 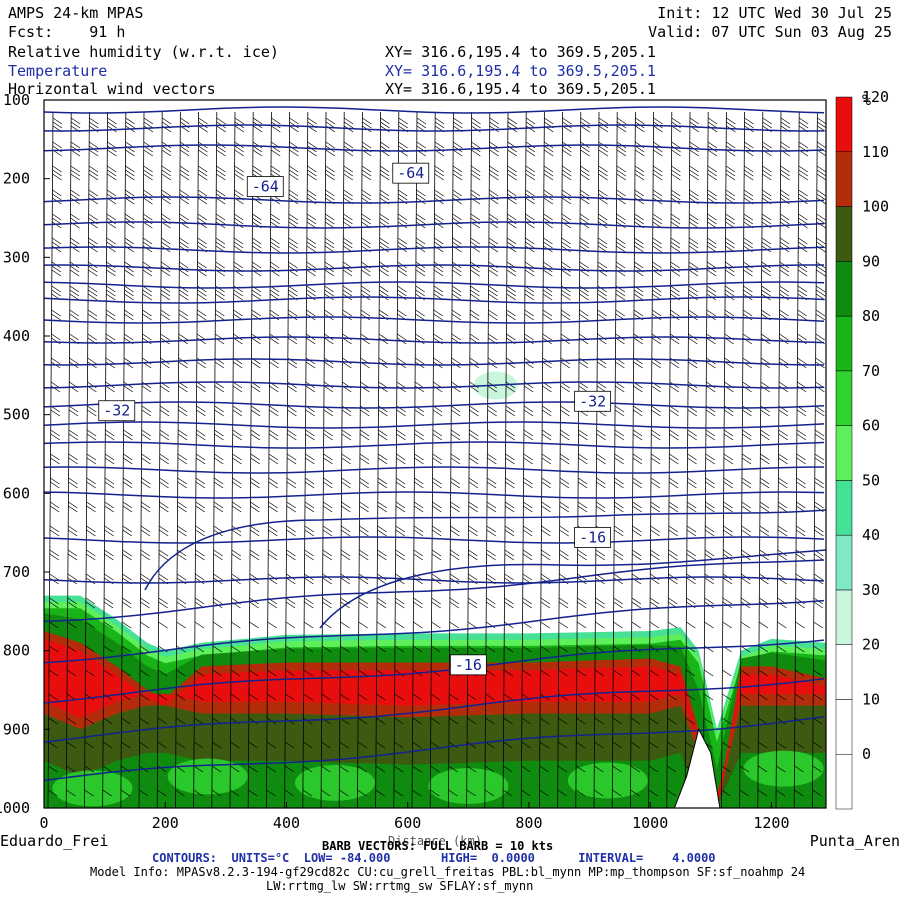 I want to click on barb-legend: BARB VECTORS: FULL BARB = 10 kts, so click(x=438, y=846).